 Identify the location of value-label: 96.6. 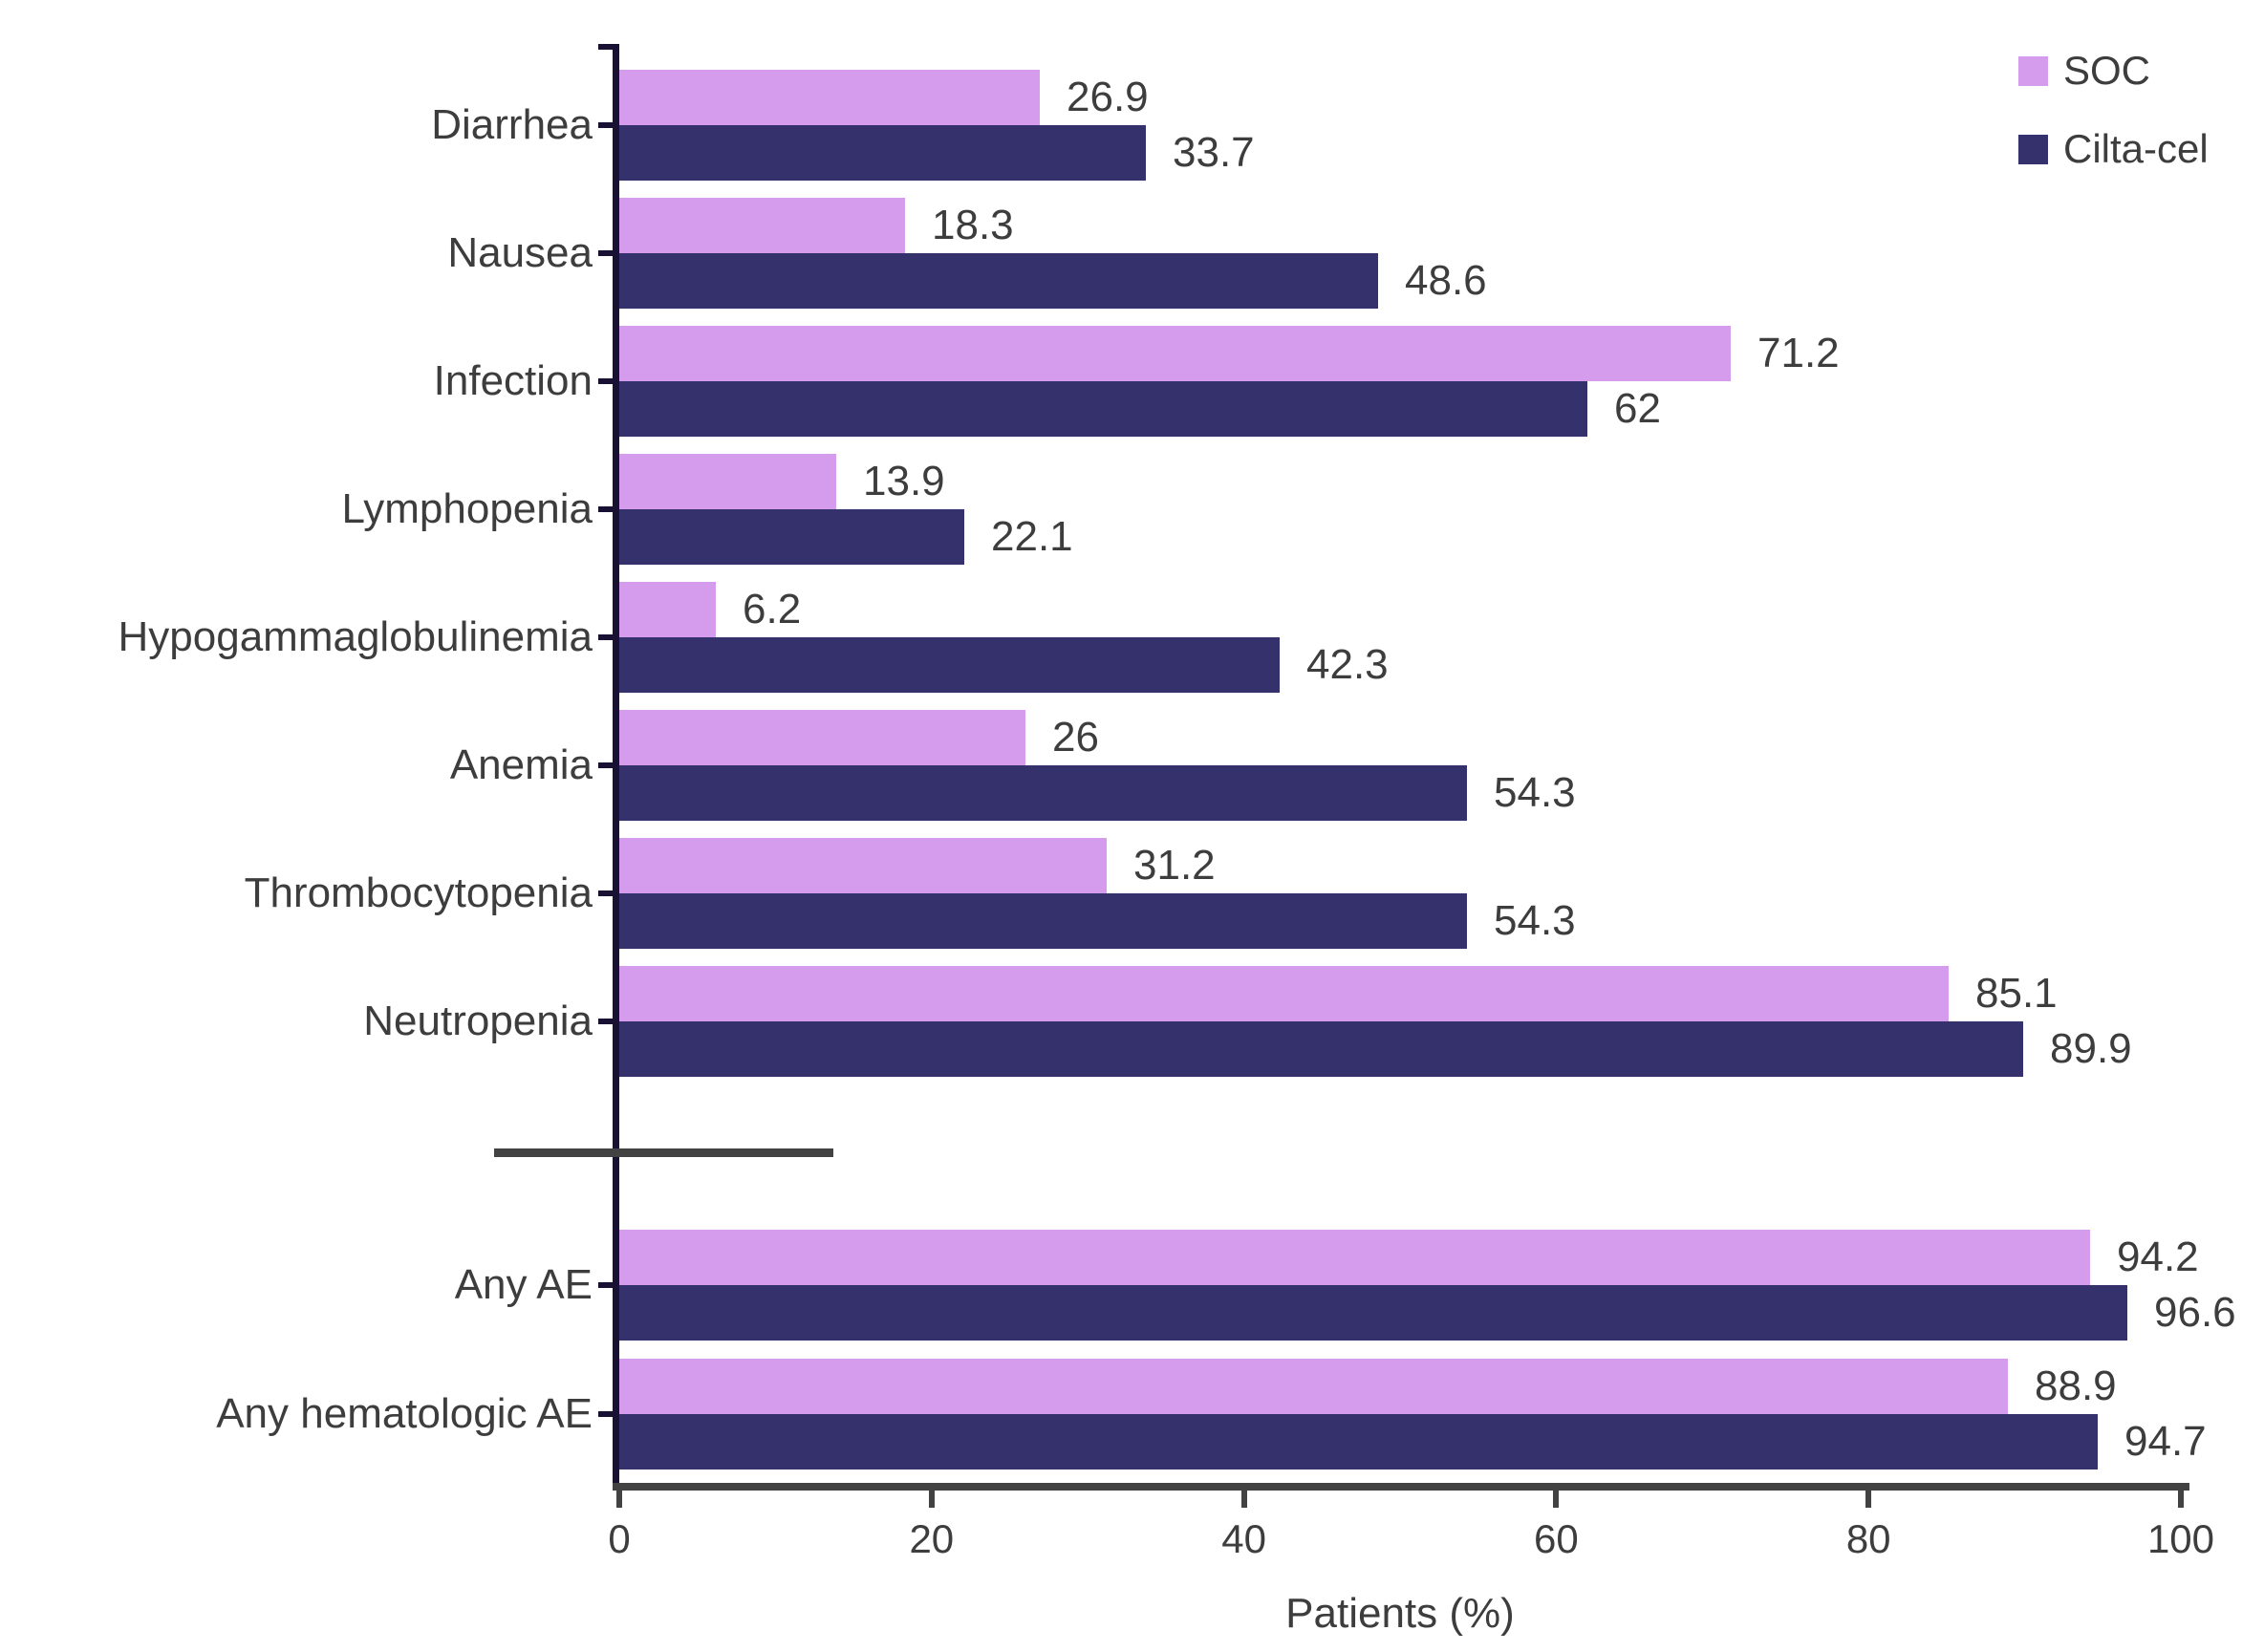
(2195, 1313).